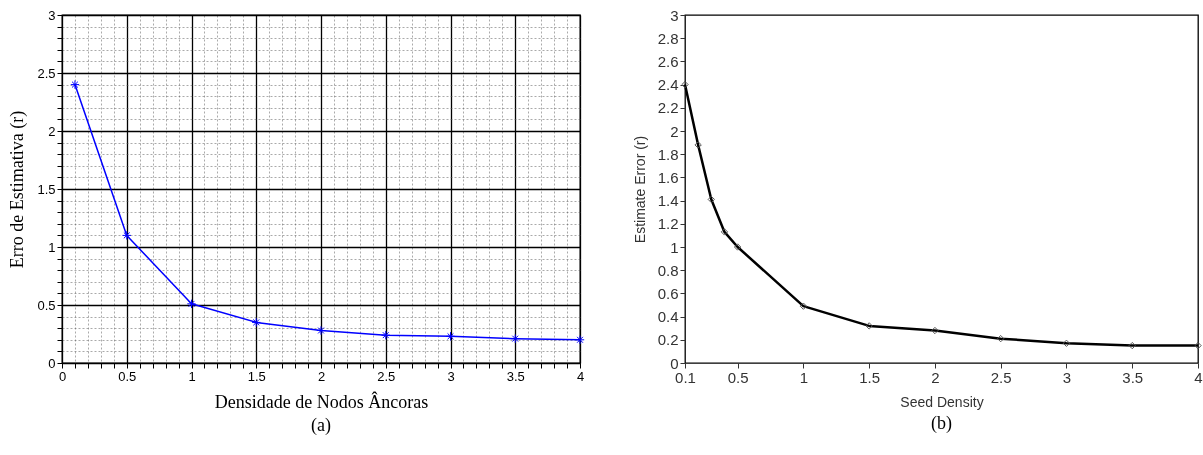  I want to click on y-tick-label: 1.8, so click(668, 154).